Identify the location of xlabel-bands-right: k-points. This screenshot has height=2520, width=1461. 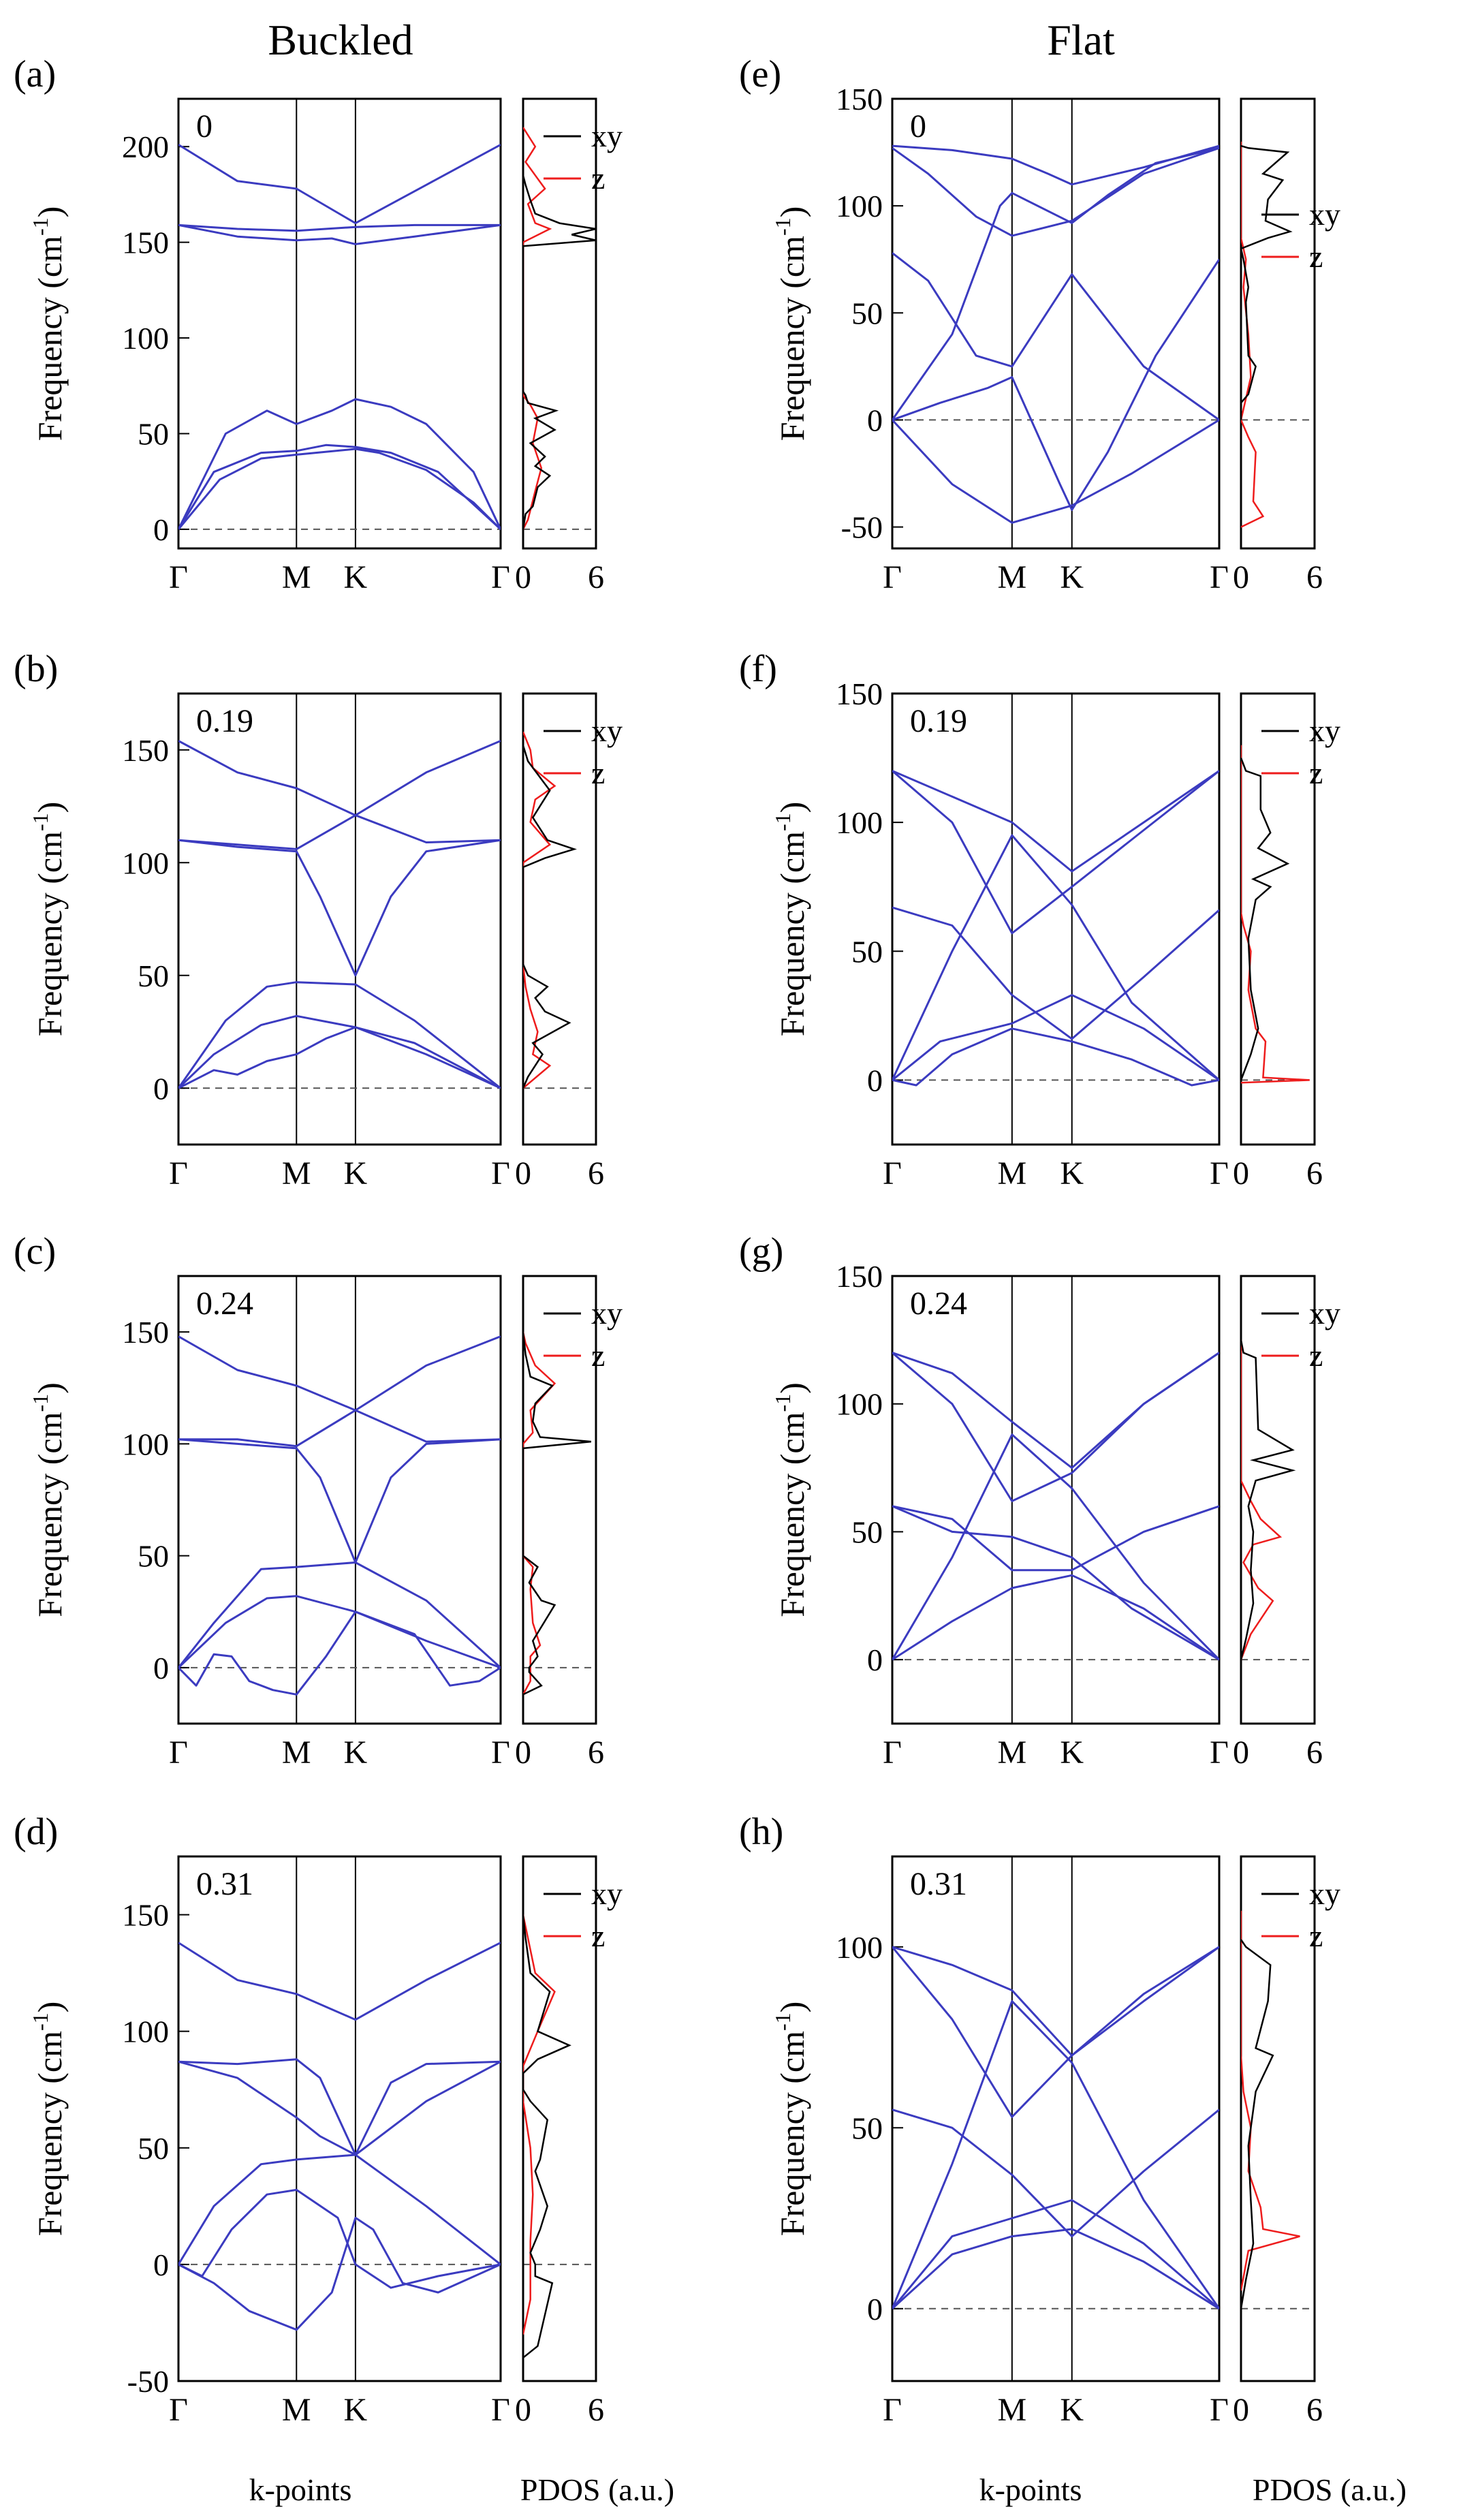
(1030, 2489).